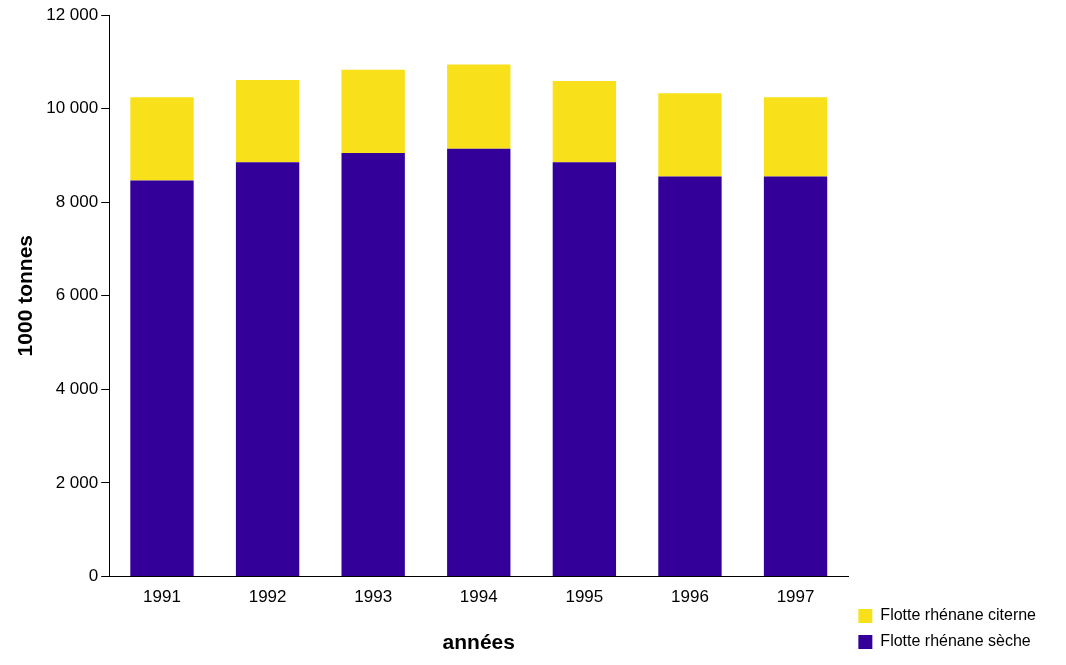 The width and height of the screenshot is (1066, 665). I want to click on legend-label: Flotte rhénane sèche, so click(955, 641).